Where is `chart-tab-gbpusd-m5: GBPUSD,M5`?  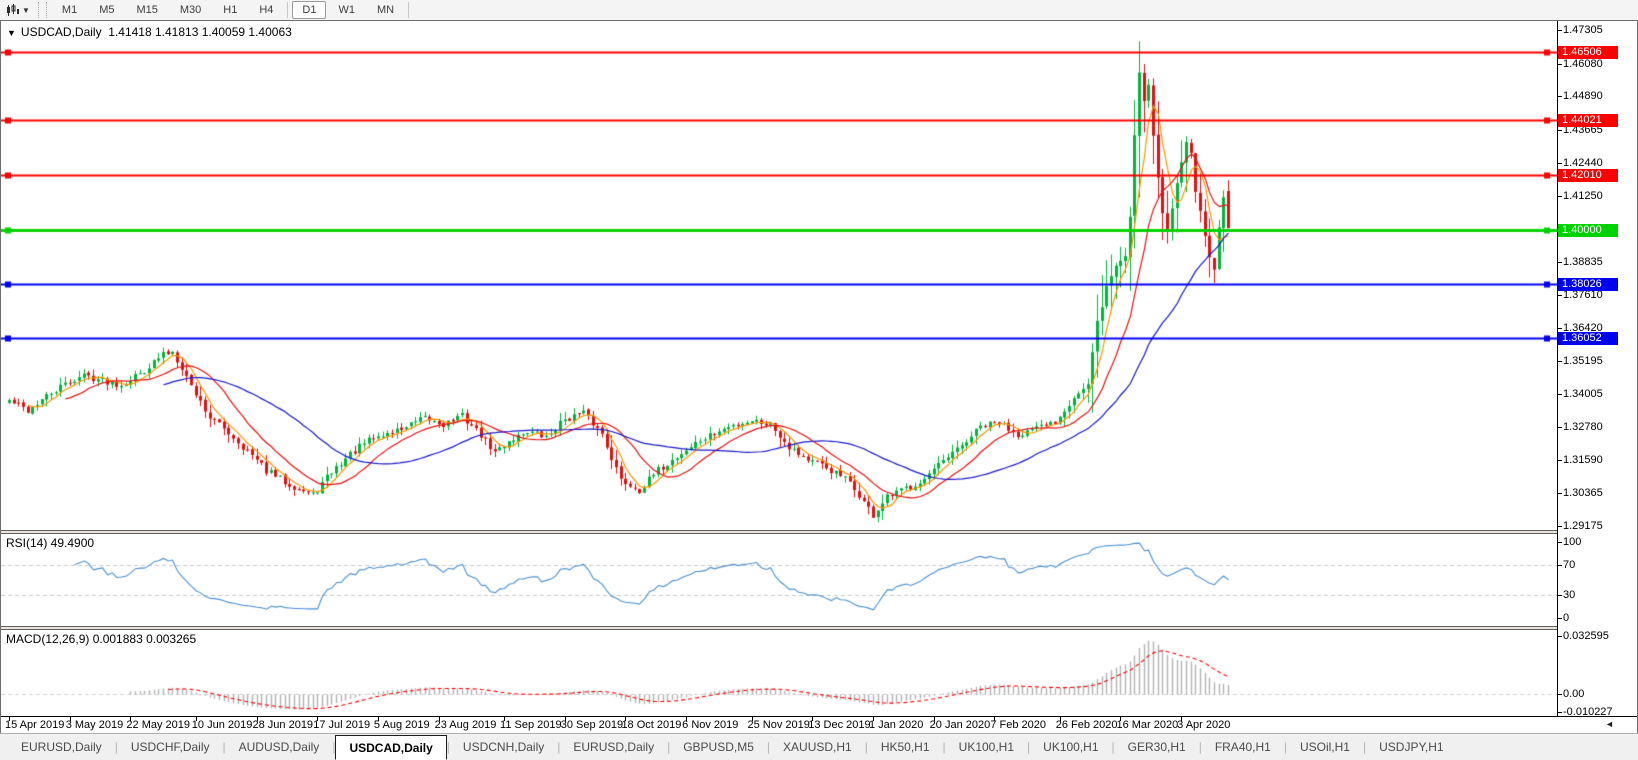 chart-tab-gbpusd-m5: GBPUSD,M5 is located at coordinates (718, 747).